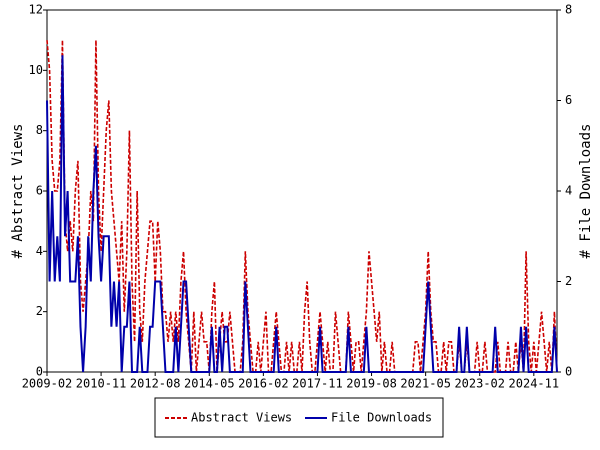  I want to click on legend-label: File Downloads, so click(381, 418).